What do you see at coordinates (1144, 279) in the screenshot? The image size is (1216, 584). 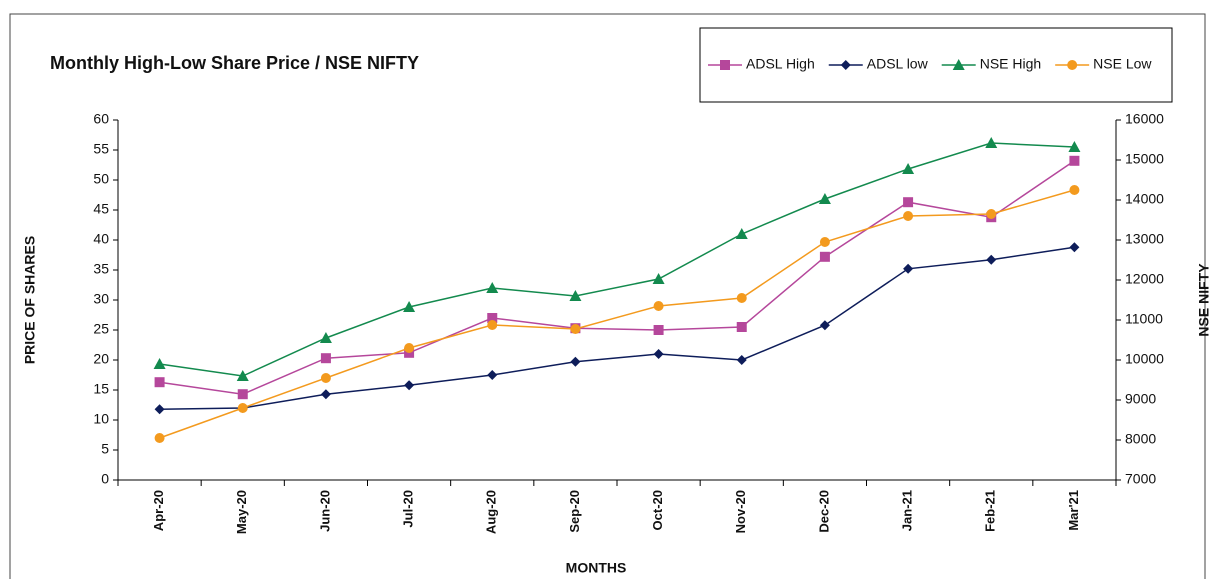 I see `y2-tick-label: 12000` at bounding box center [1144, 279].